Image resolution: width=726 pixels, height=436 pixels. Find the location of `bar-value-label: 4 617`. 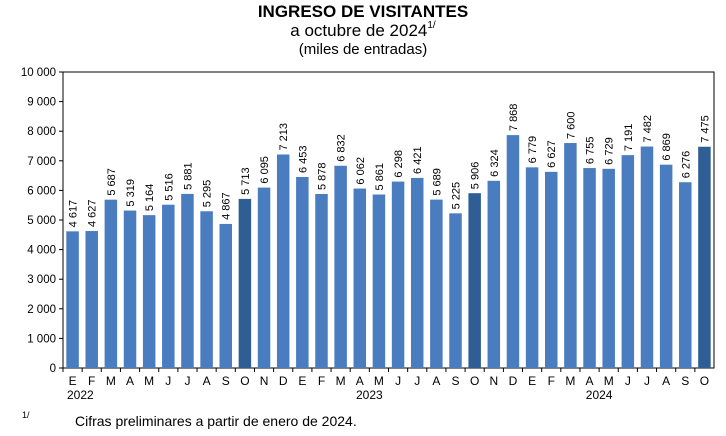

bar-value-label: 4 617 is located at coordinates (74, 214).